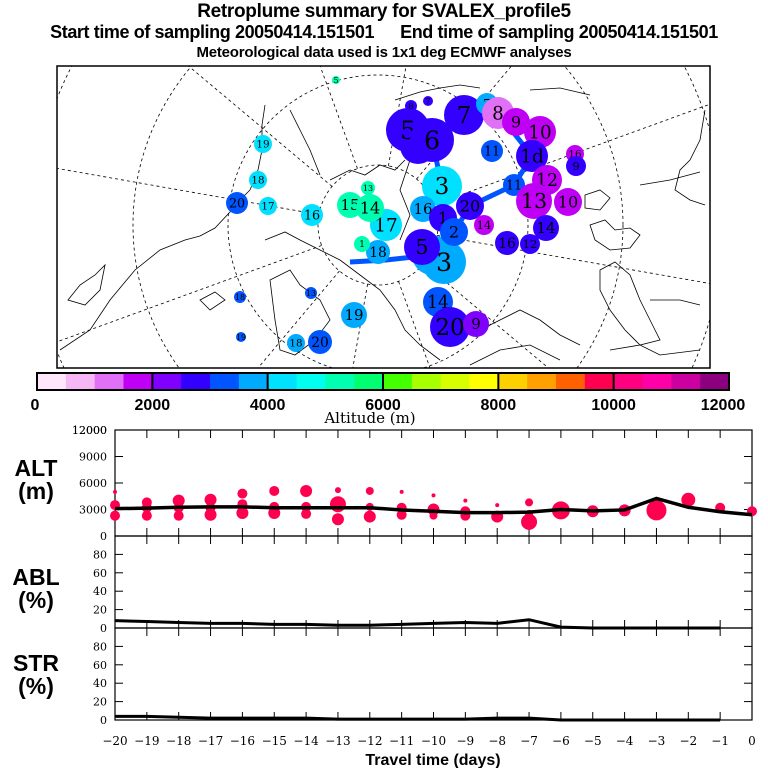 The image size is (768, 768). I want to click on cluster-day-label: 10, so click(539, 132).